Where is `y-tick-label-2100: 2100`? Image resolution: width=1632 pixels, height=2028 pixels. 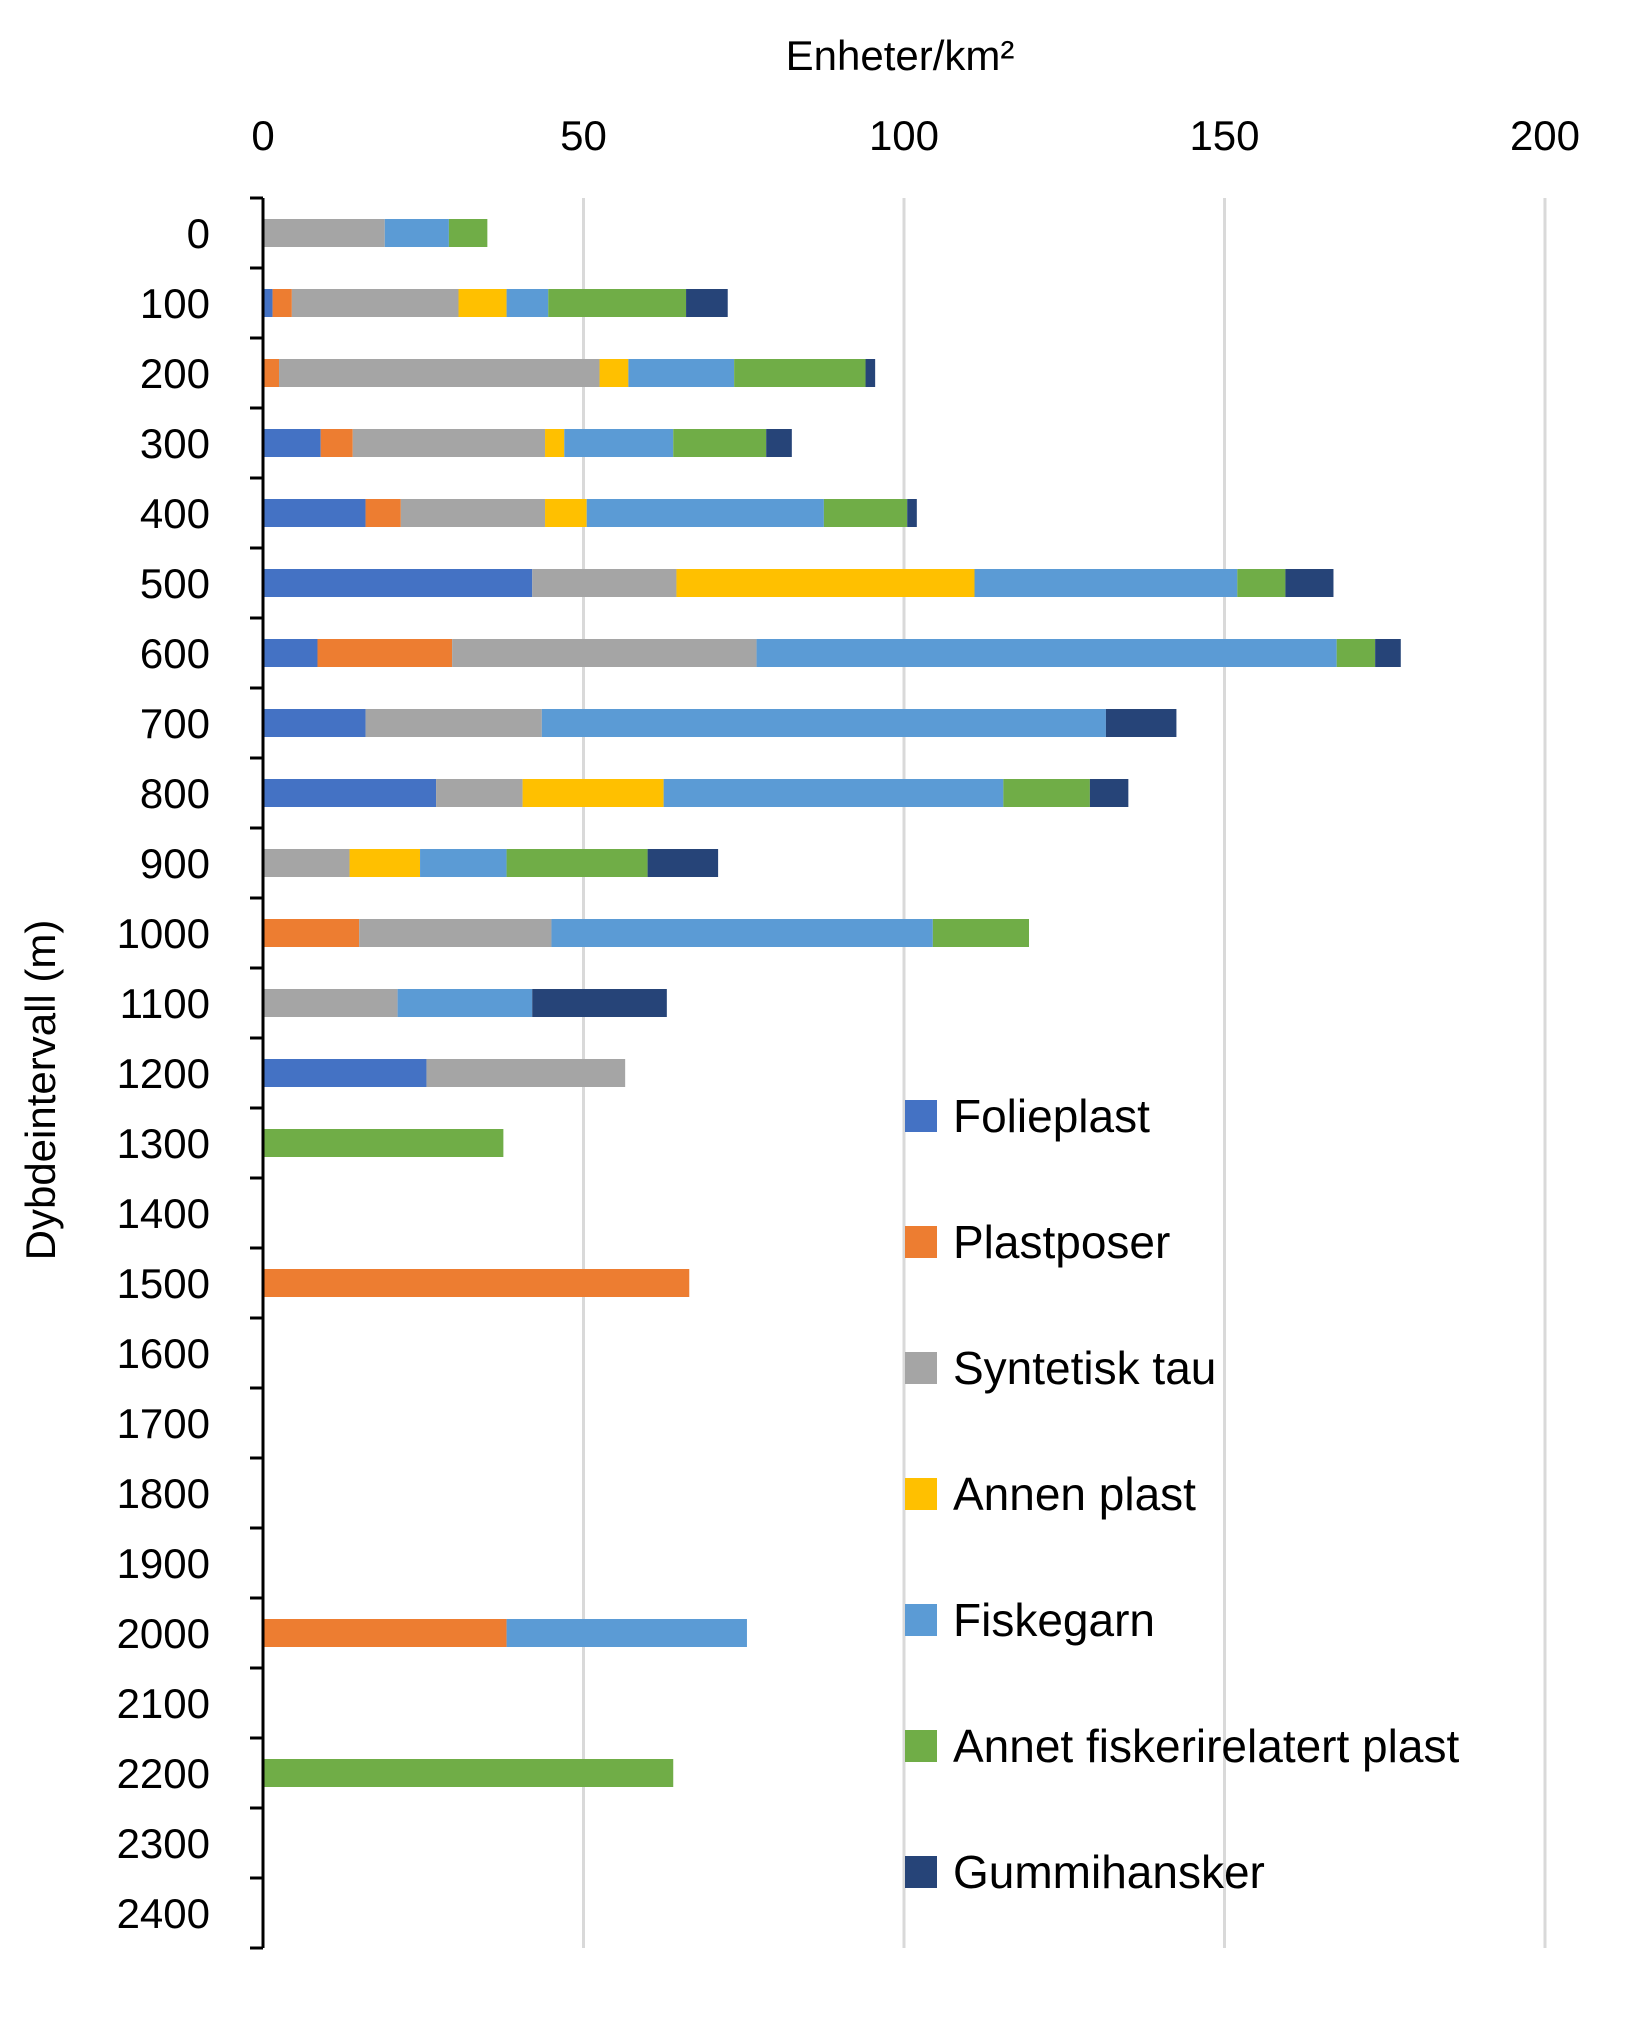 y-tick-label-2100: 2100 is located at coordinates (163, 1703).